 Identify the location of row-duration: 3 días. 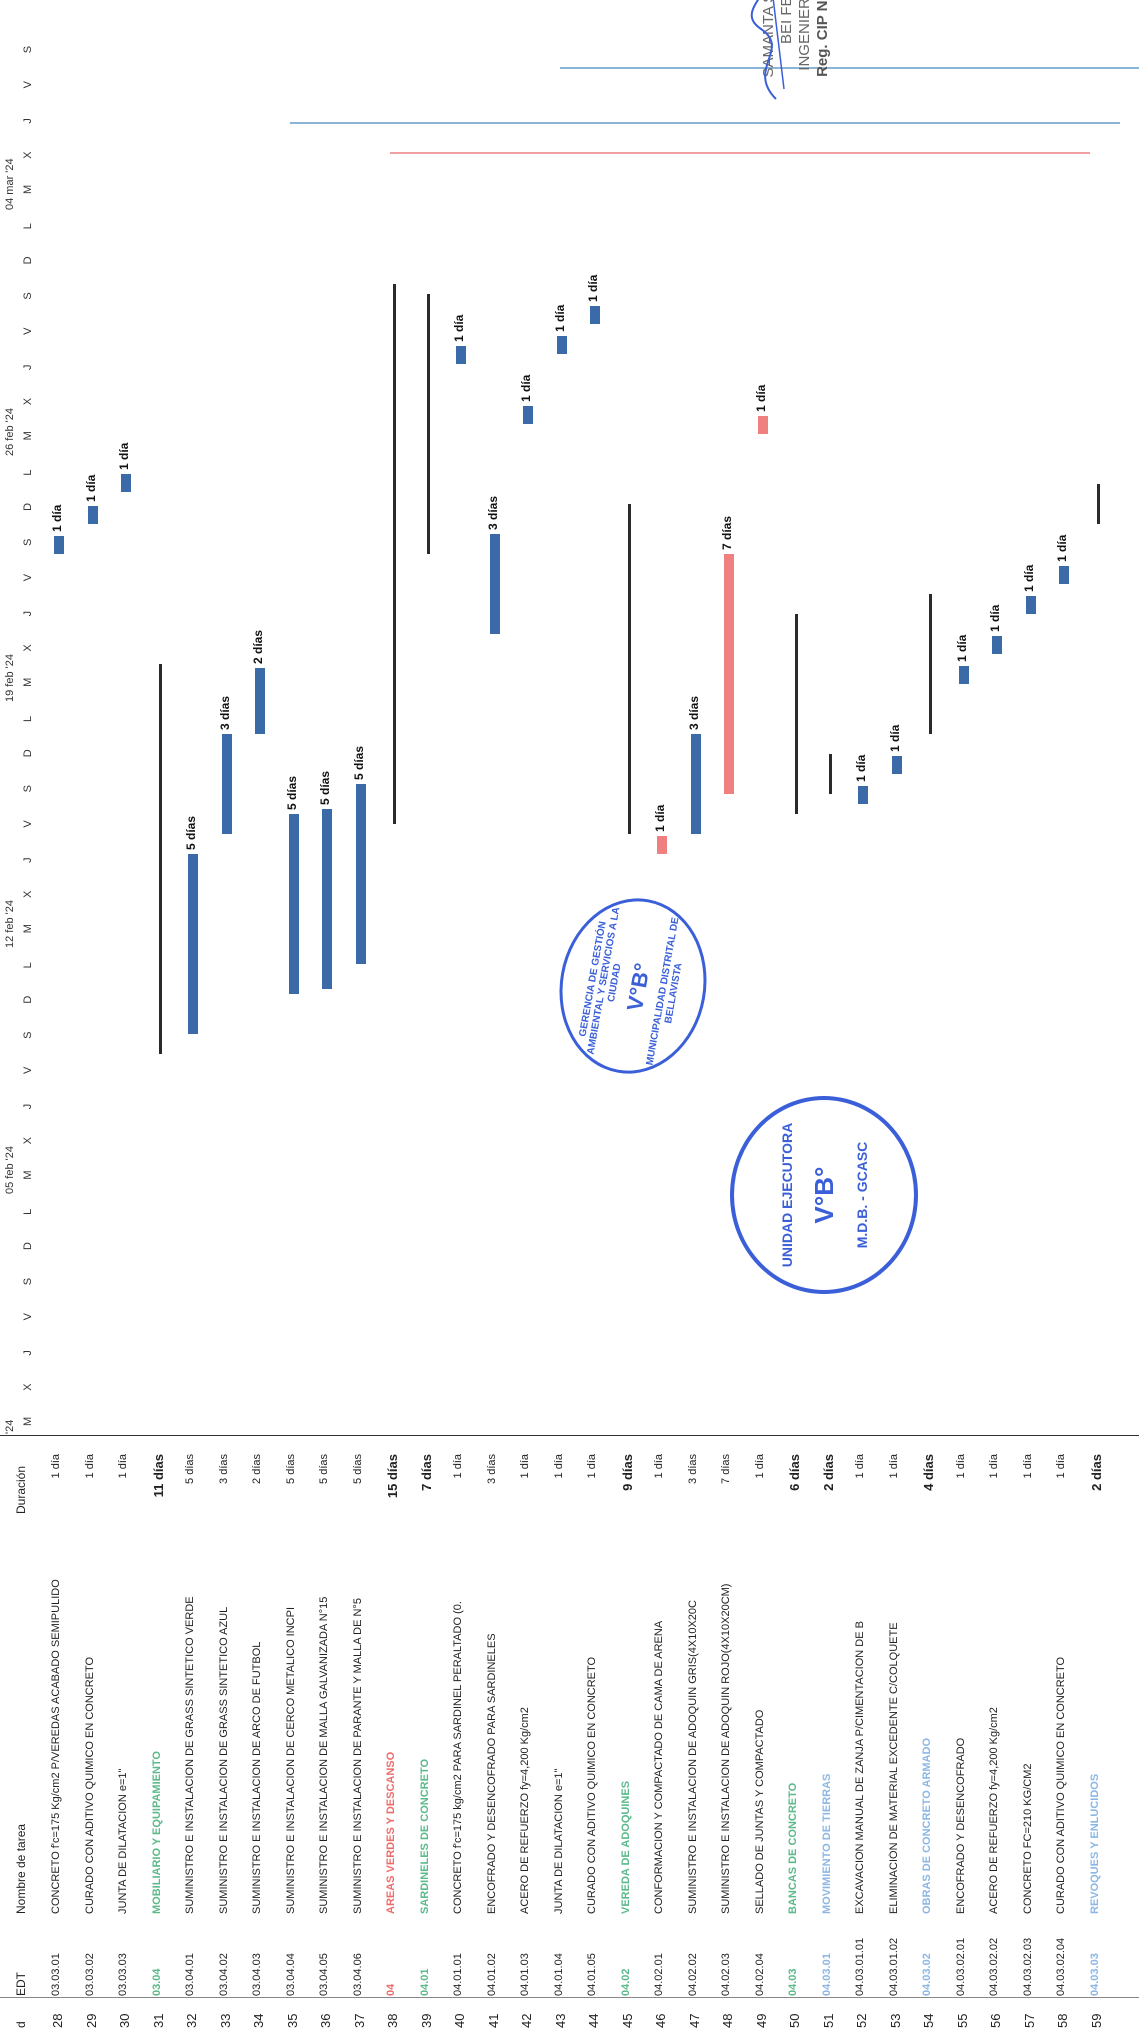
(224, 1489).